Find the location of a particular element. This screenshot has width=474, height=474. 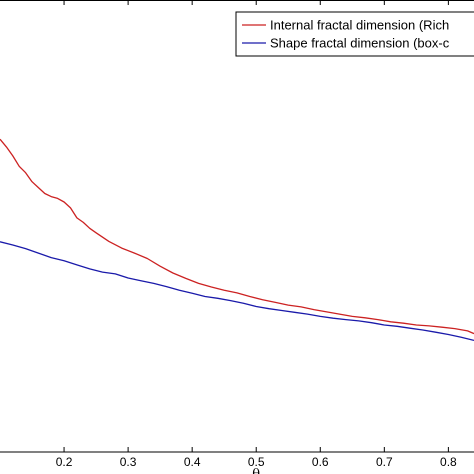

legend-box is located at coordinates (354, 34).